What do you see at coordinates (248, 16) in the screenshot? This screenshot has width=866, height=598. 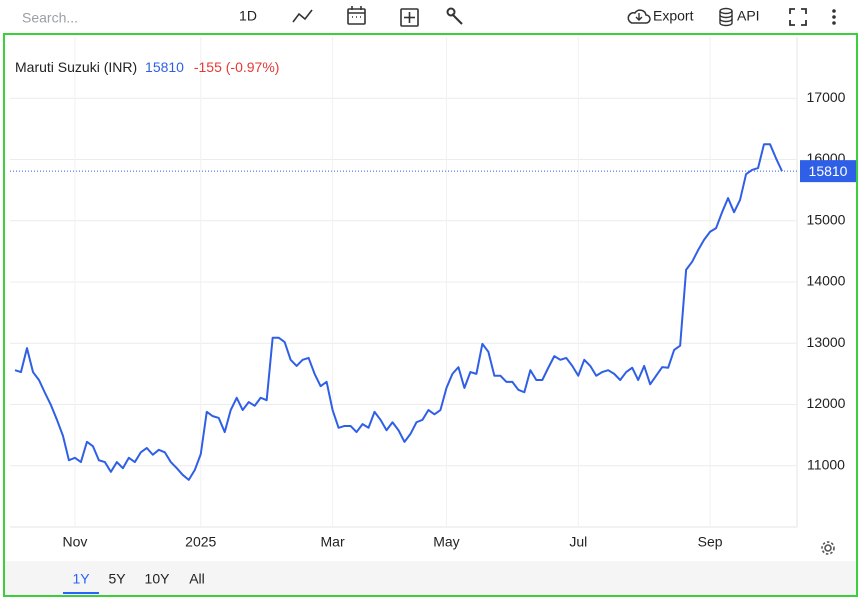 I see `interval-button: 1D` at bounding box center [248, 16].